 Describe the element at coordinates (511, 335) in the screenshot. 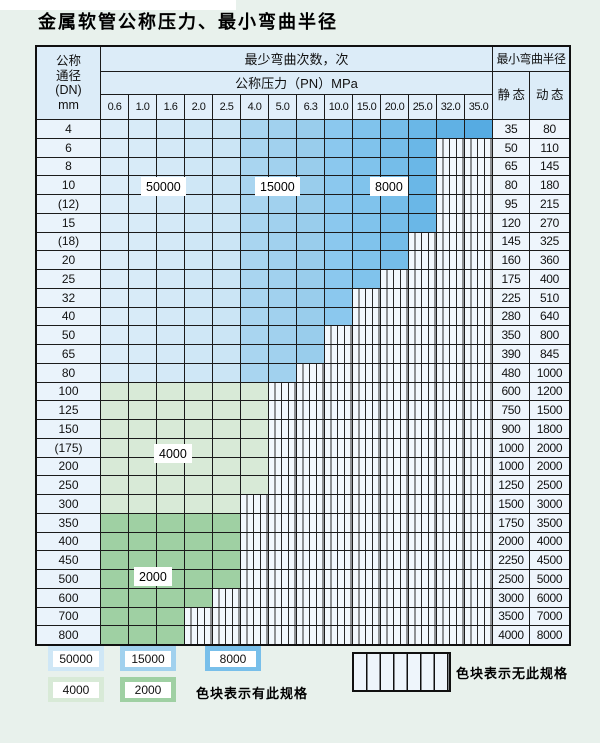

I see `static-radius-cell: 350` at that location.